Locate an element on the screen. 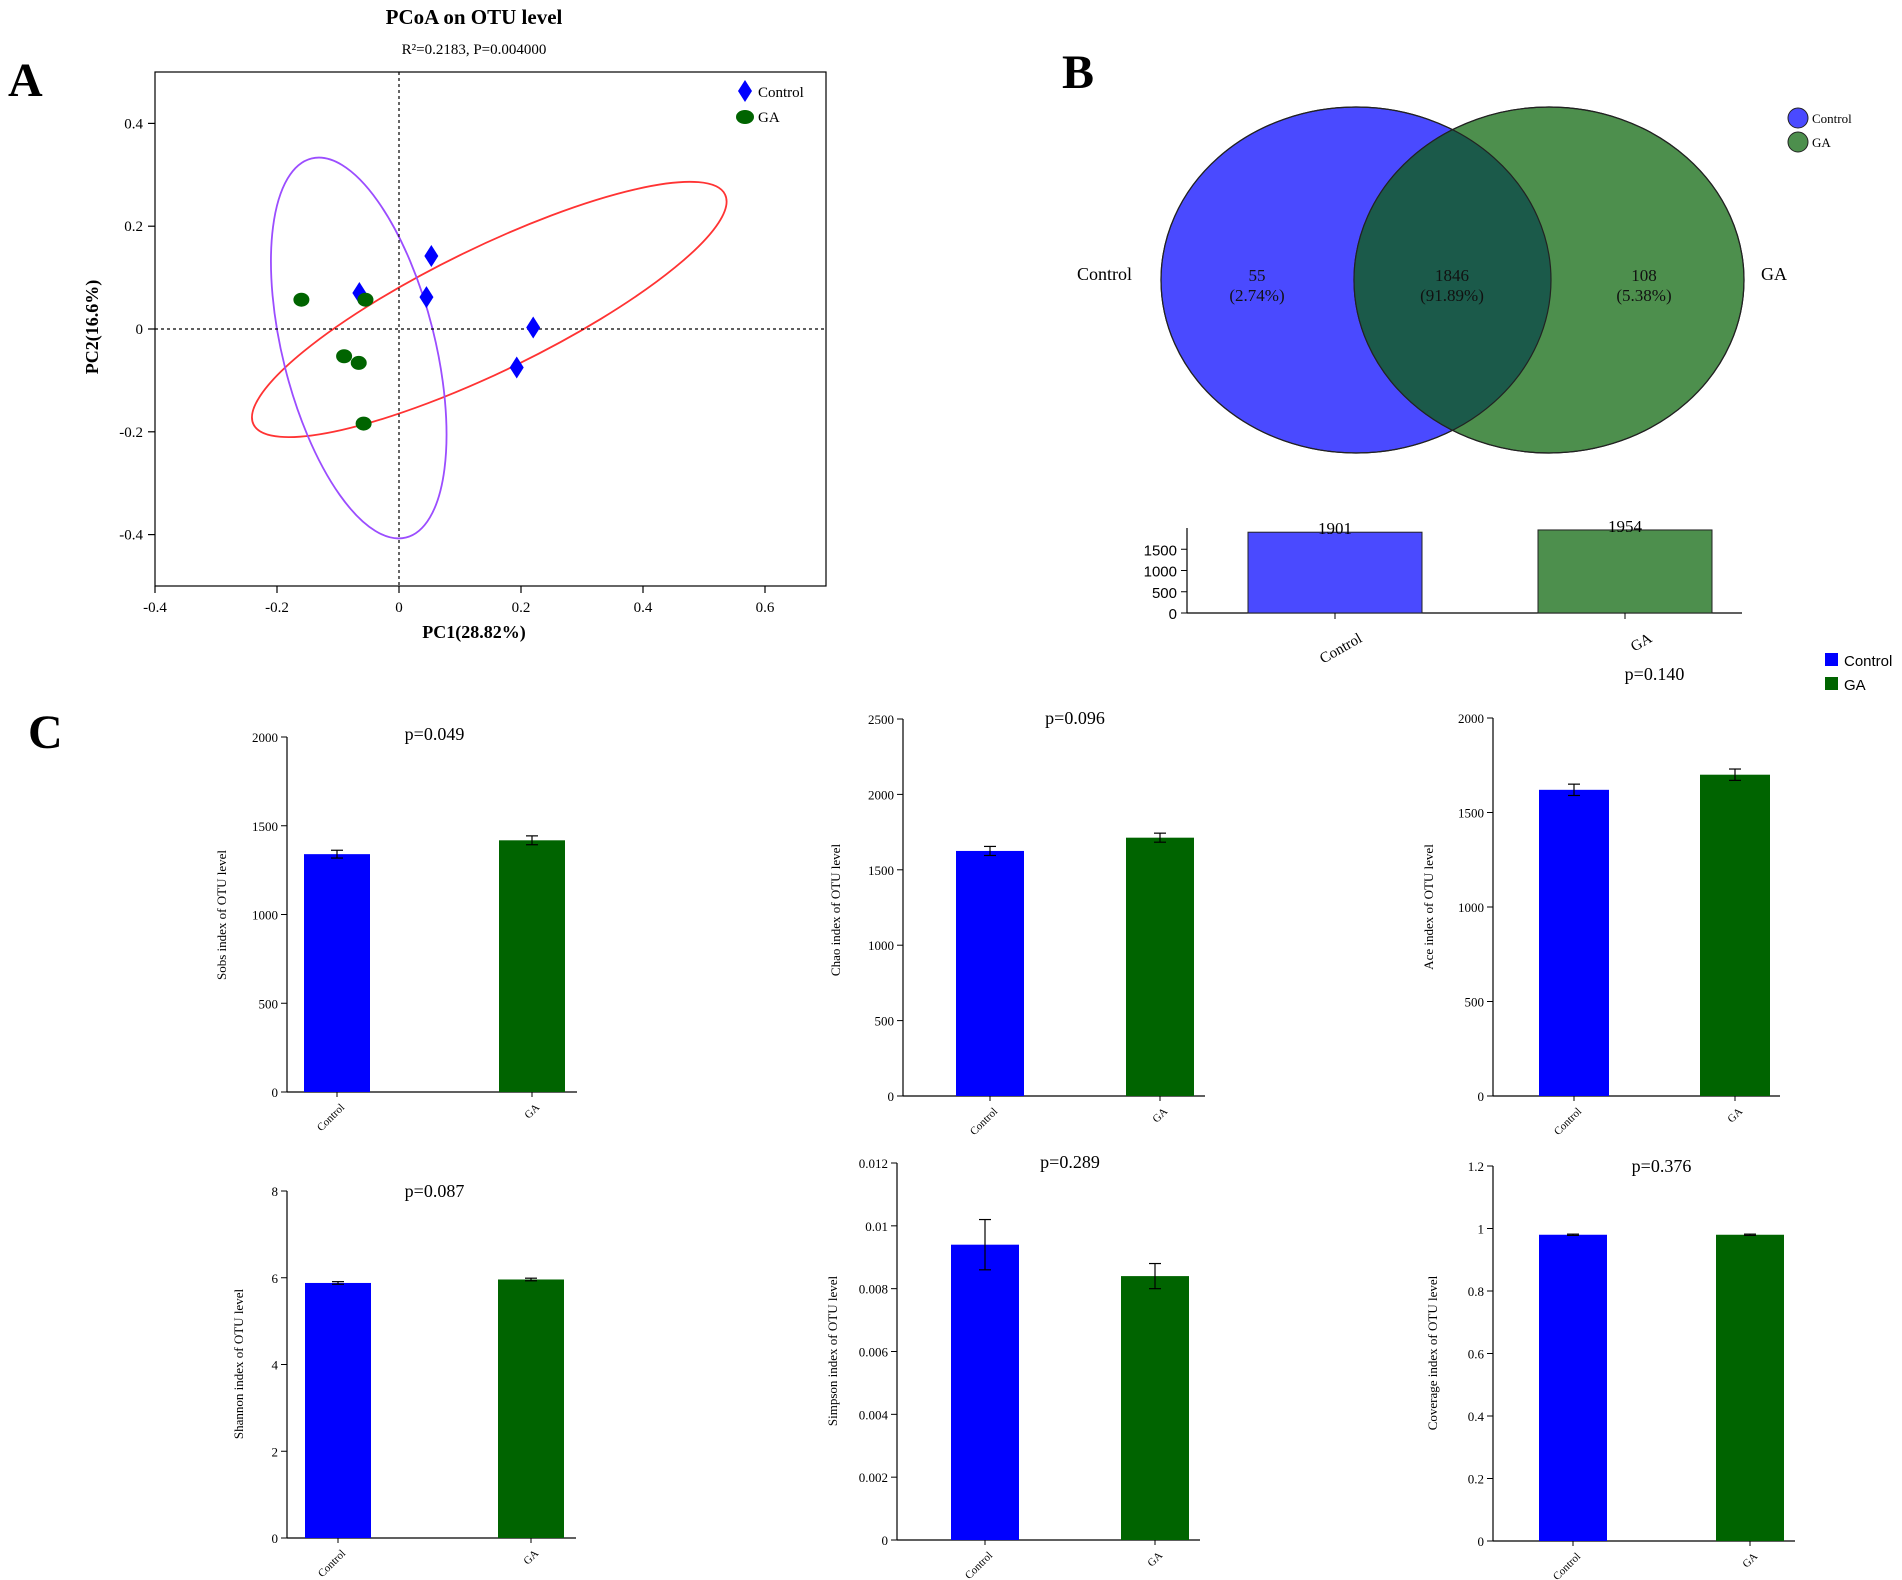 This screenshot has height=1580, width=1902. pcoa-xtick-label: -0.4 is located at coordinates (155, 608).